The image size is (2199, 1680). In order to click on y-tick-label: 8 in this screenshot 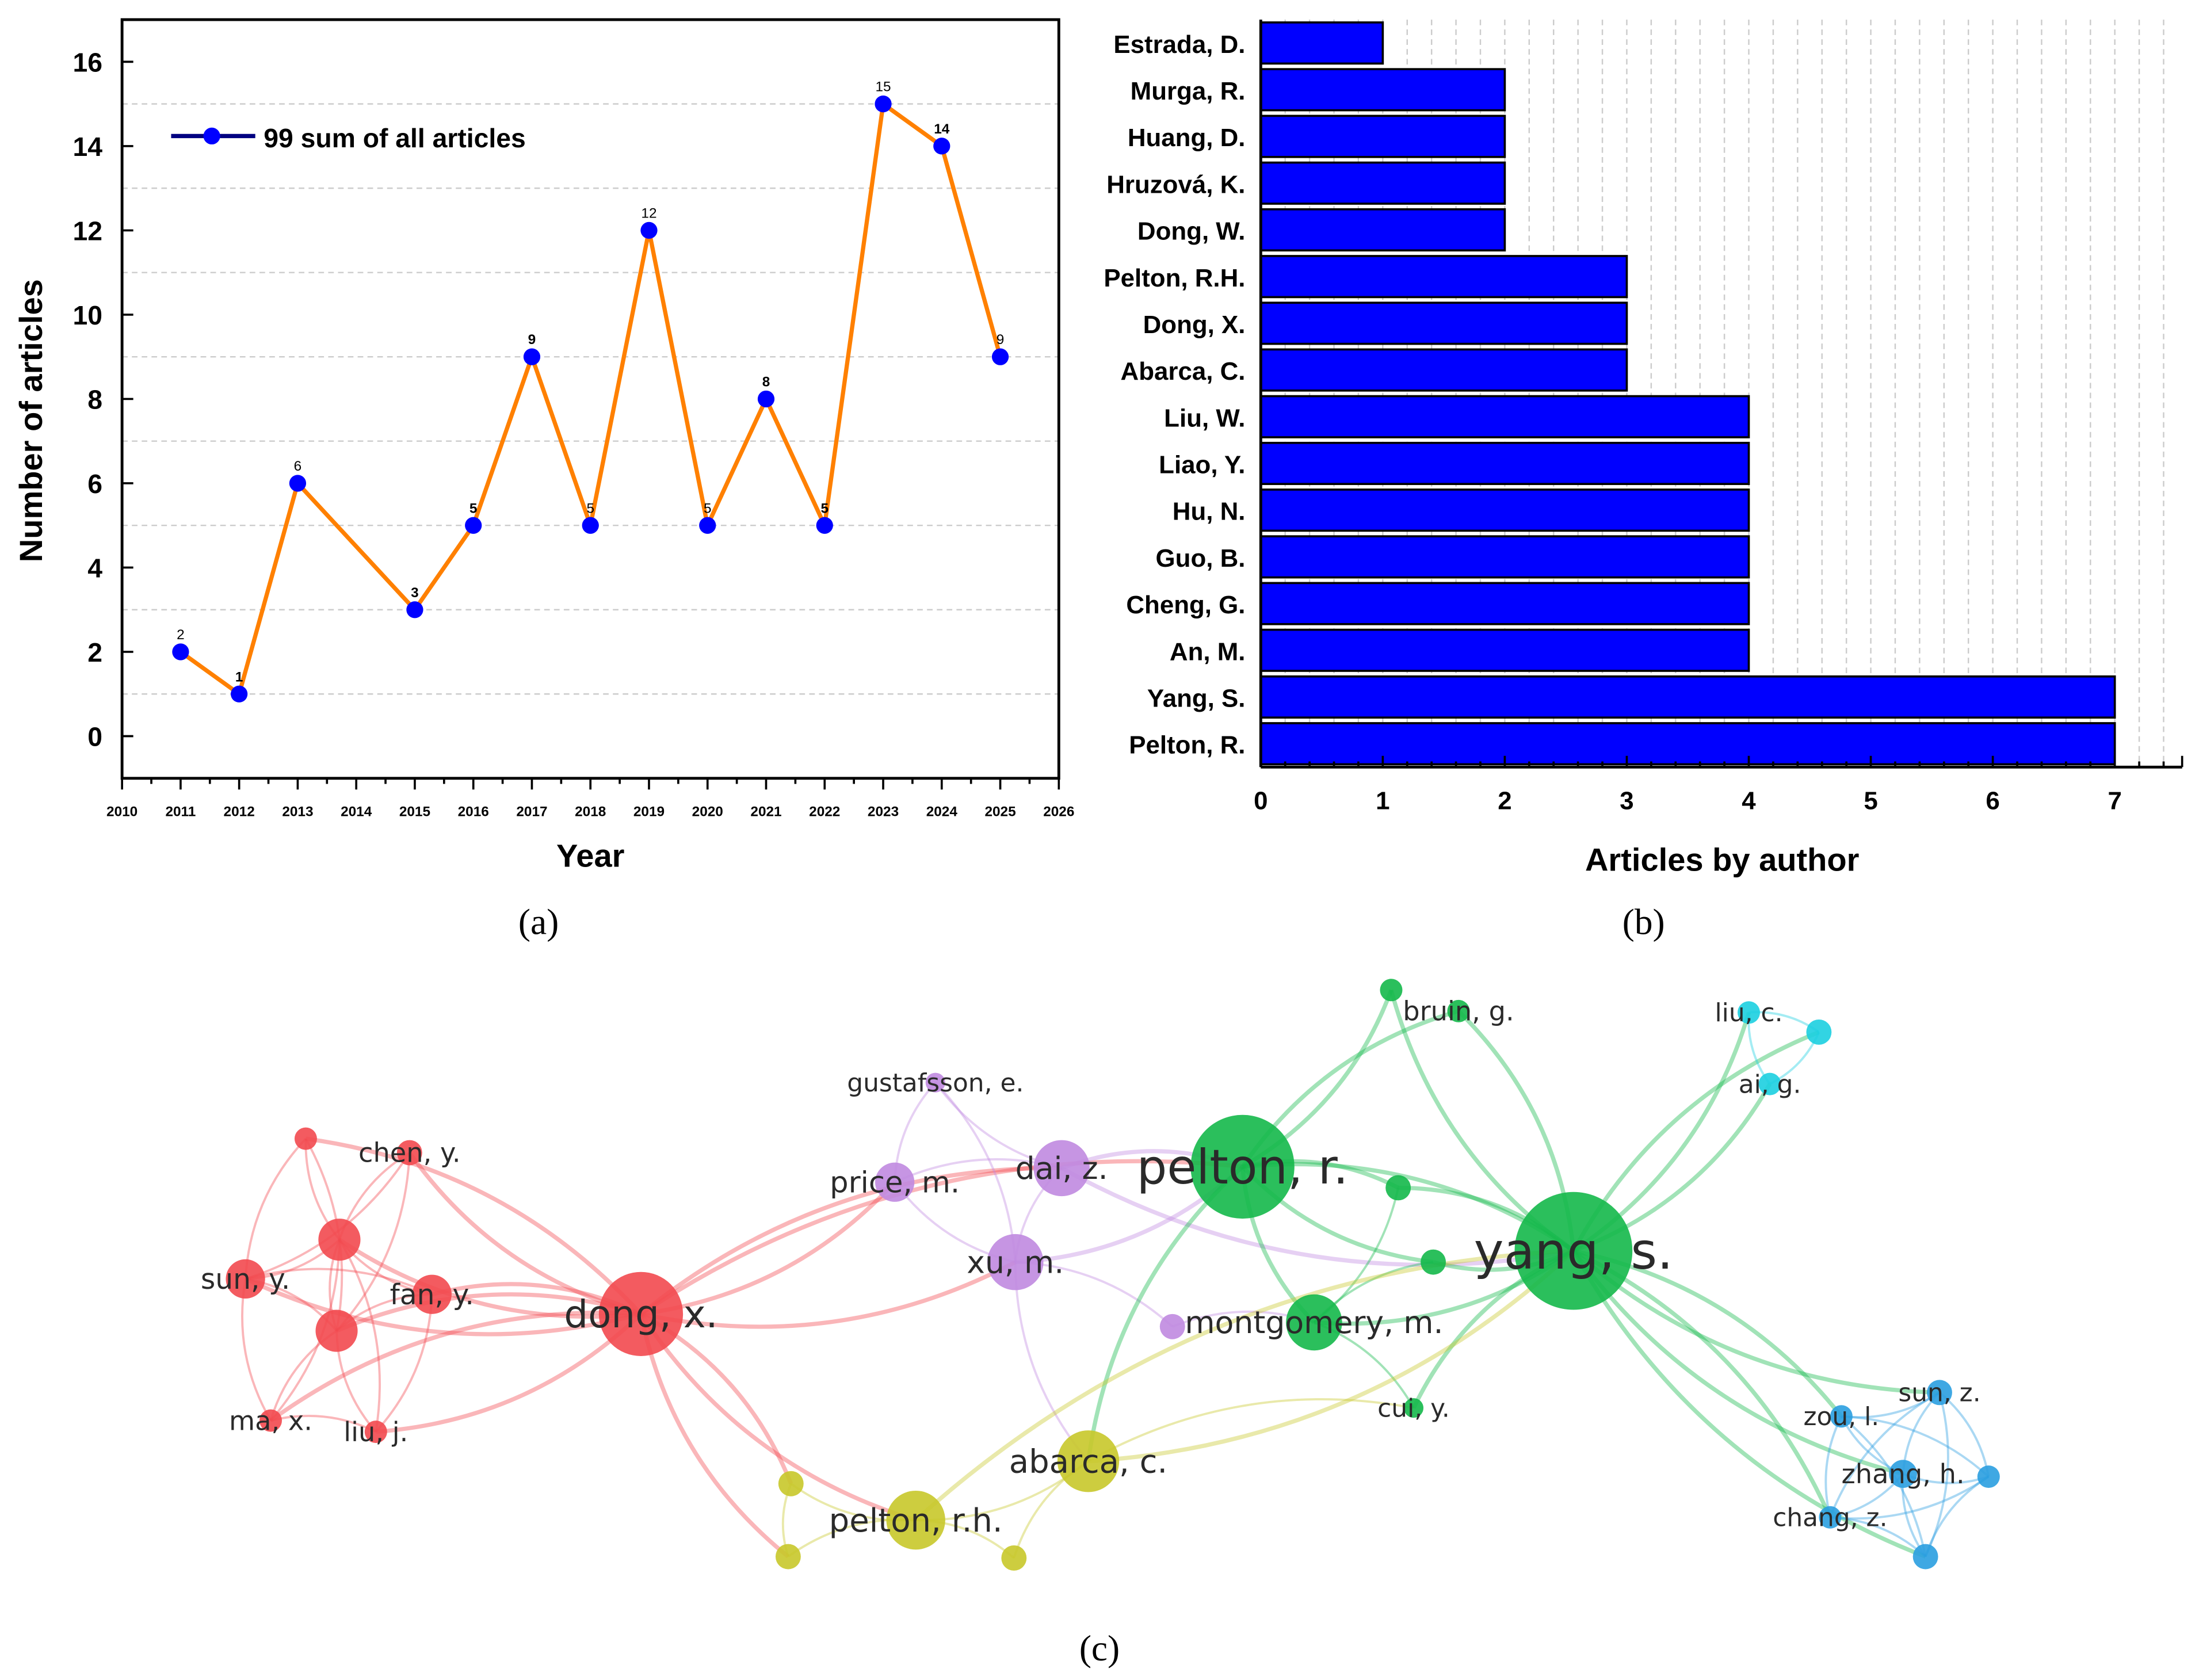, I will do `click(95, 400)`.